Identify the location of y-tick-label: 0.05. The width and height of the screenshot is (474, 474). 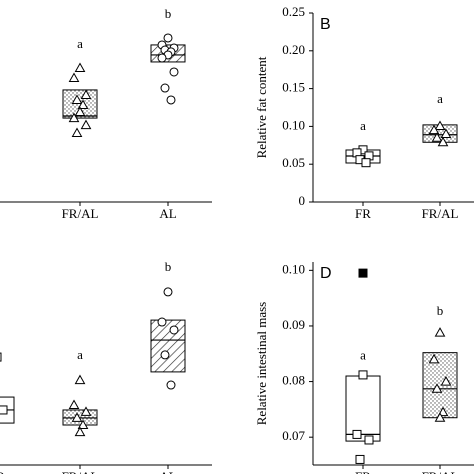
(293, 162).